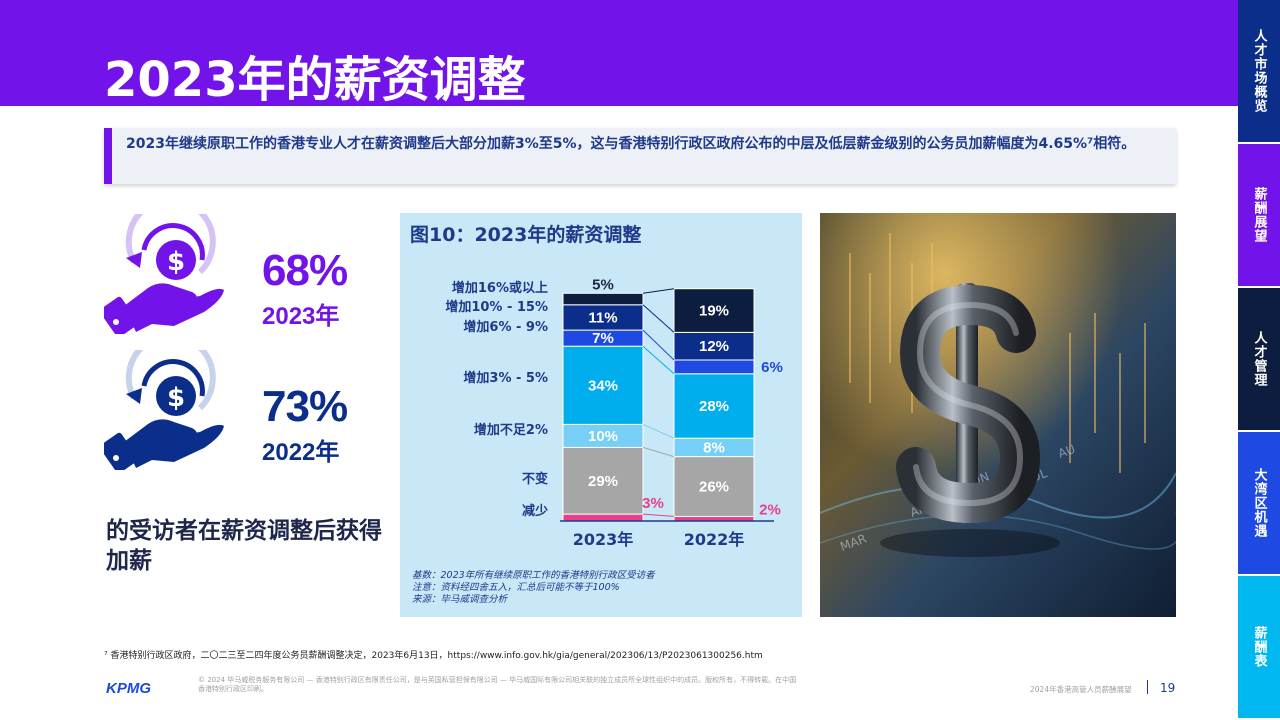 This screenshot has height=720, width=1280. What do you see at coordinates (533, 575) in the screenshot?
I see `chart-note: 基数：2023年所有继续原职工作的香港特别行政区受访者` at bounding box center [533, 575].